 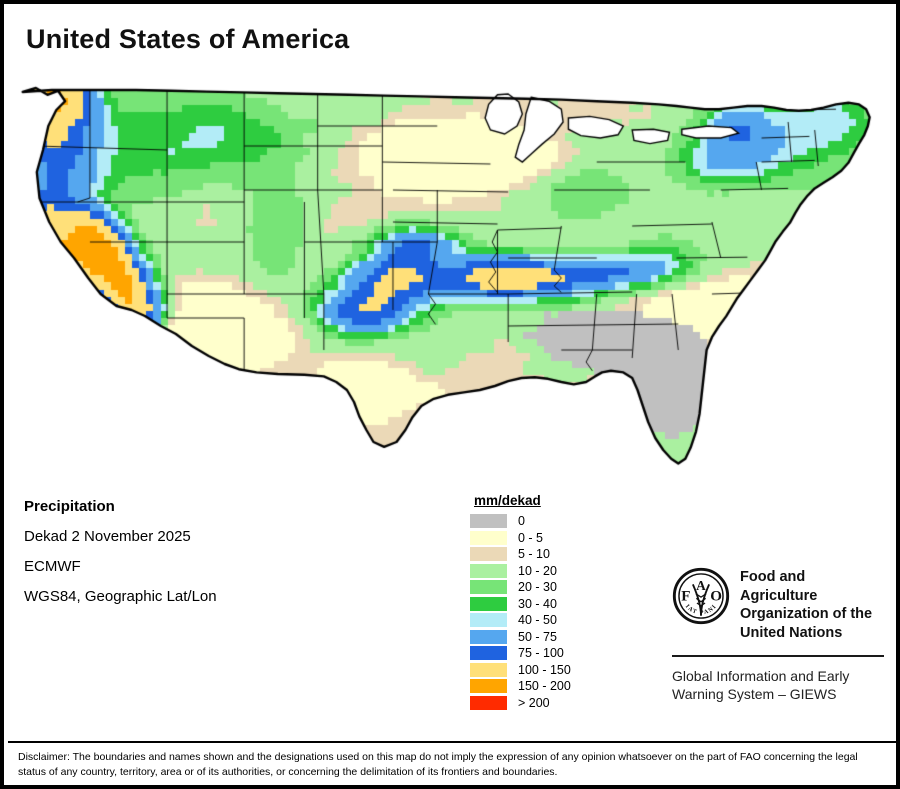 What do you see at coordinates (791, 632) in the screenshot?
I see `fao-org-line-3: United Nations` at bounding box center [791, 632].